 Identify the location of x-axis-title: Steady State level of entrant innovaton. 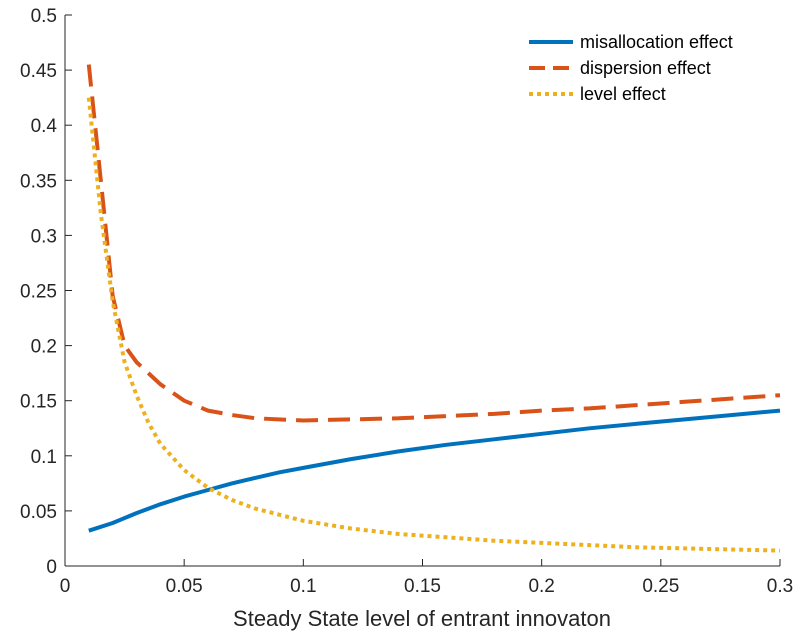
(422, 618).